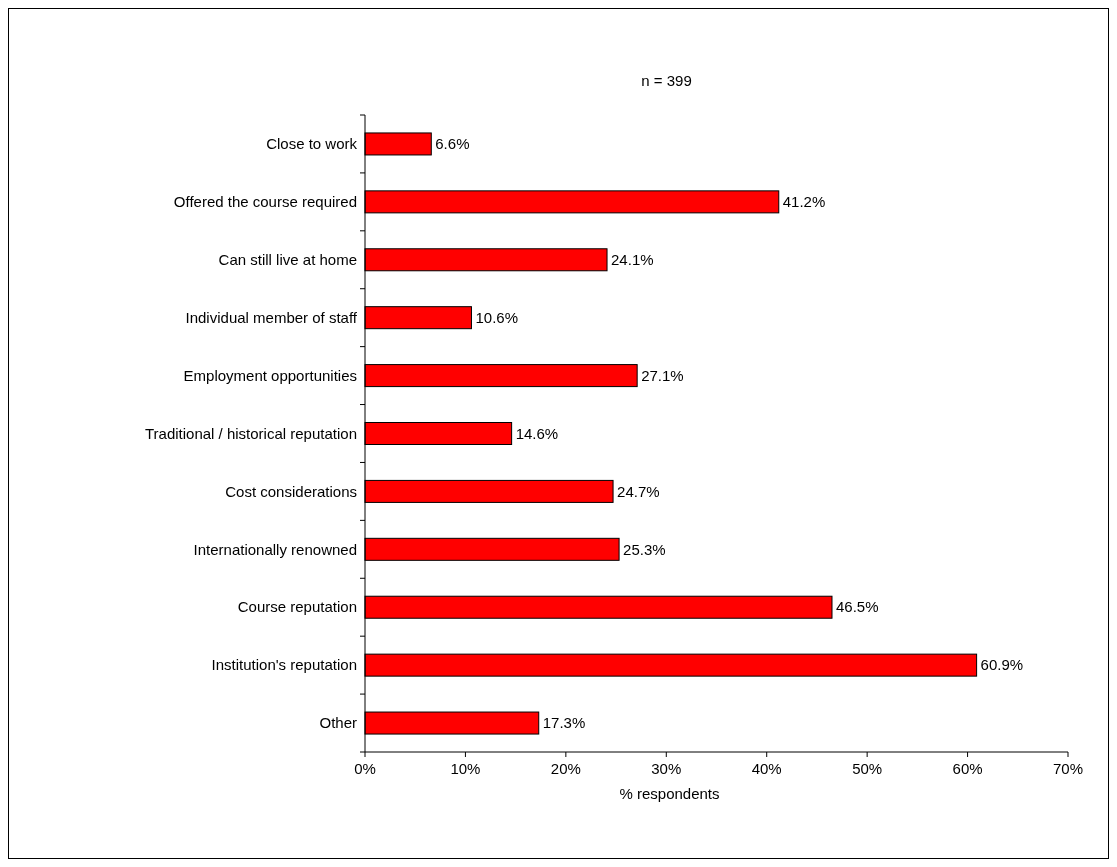  What do you see at coordinates (275, 549) in the screenshot?
I see `y-tick-label: Internationally renowned` at bounding box center [275, 549].